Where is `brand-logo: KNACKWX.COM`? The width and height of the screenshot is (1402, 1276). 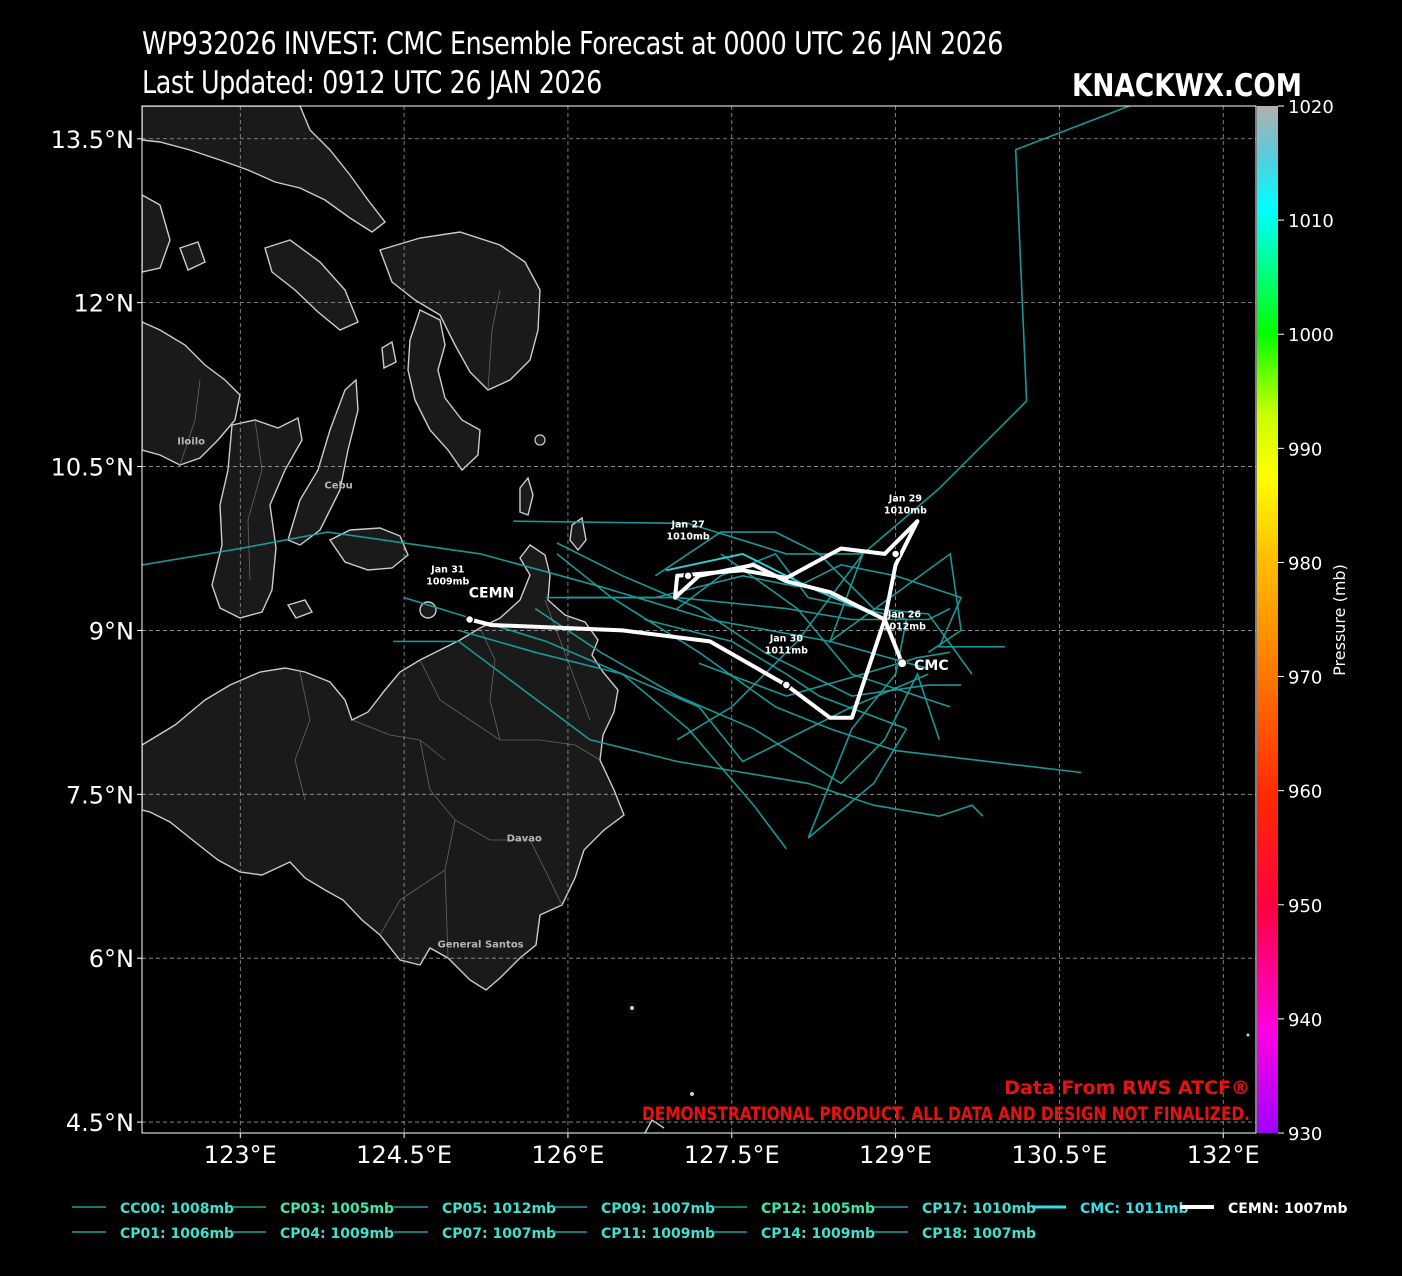
brand-logo: KNACKWX.COM is located at coordinates (1187, 86).